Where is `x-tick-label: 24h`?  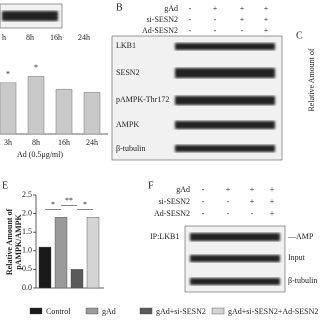 x-tick-label: 24h is located at coordinates (92, 142).